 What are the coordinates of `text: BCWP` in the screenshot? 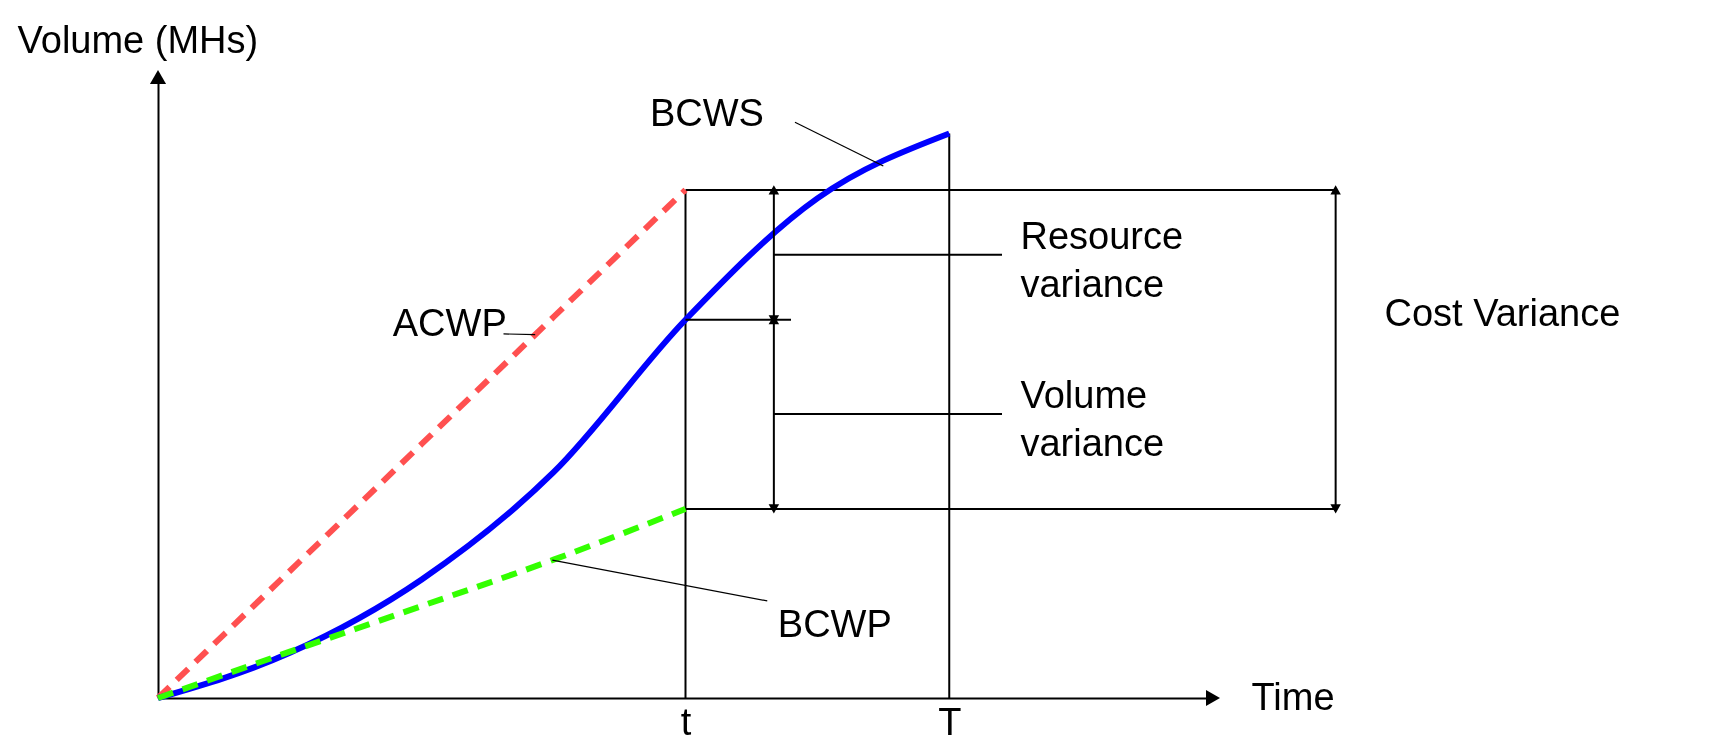 It's located at (834, 624).